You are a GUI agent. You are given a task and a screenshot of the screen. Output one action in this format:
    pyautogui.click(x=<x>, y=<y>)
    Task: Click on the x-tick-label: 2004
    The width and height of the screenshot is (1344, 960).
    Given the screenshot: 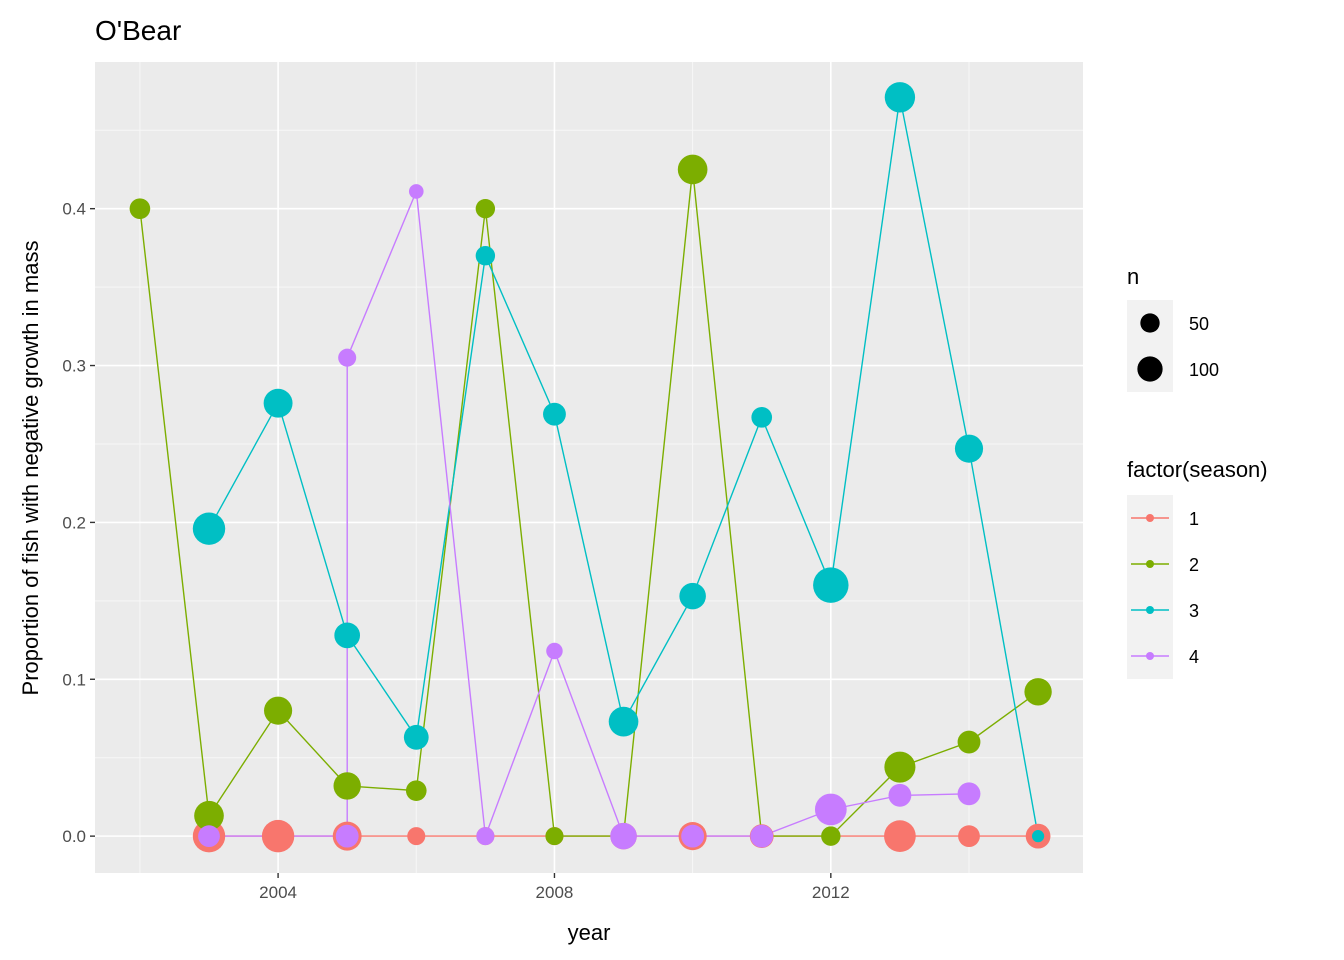 What is the action you would take?
    pyautogui.click(x=278, y=892)
    